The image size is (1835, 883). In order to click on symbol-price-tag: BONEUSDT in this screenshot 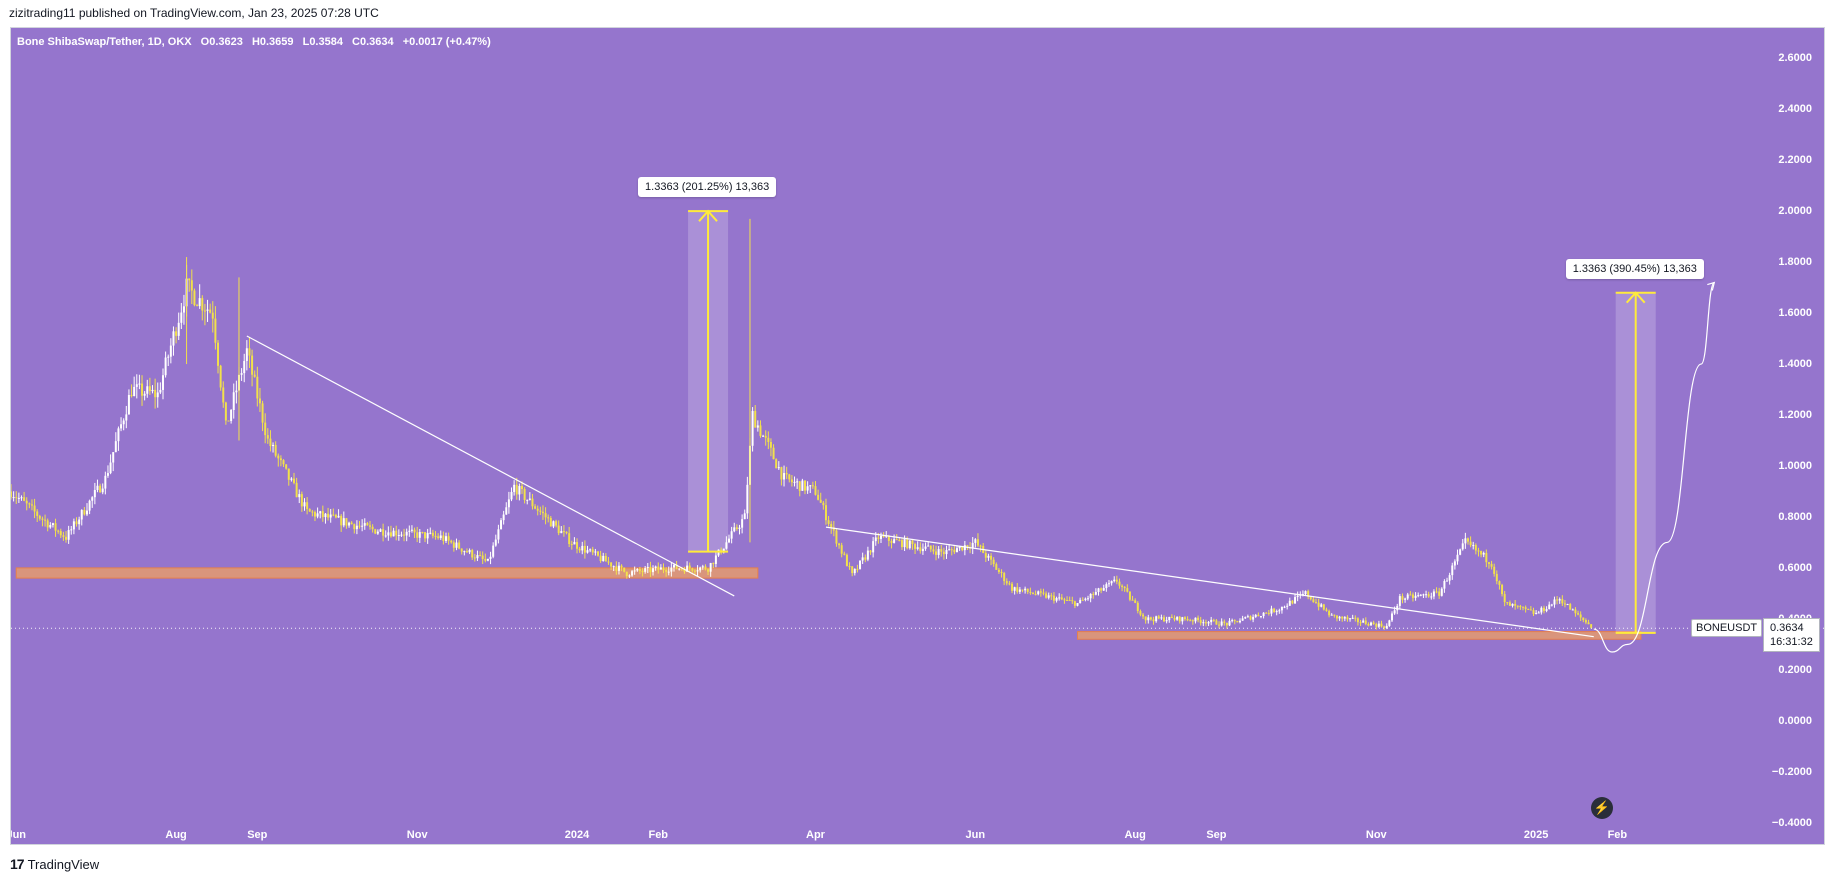, I will do `click(1727, 628)`.